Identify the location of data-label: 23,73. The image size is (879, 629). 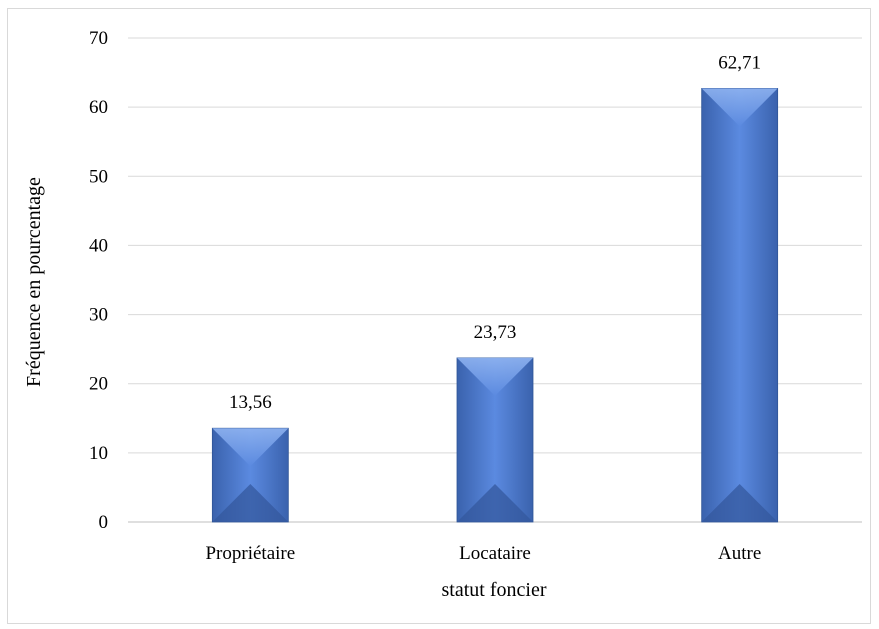
(495, 332).